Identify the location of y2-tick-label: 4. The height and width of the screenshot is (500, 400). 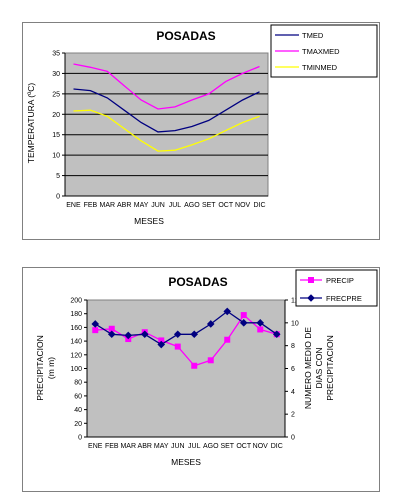
(293, 392).